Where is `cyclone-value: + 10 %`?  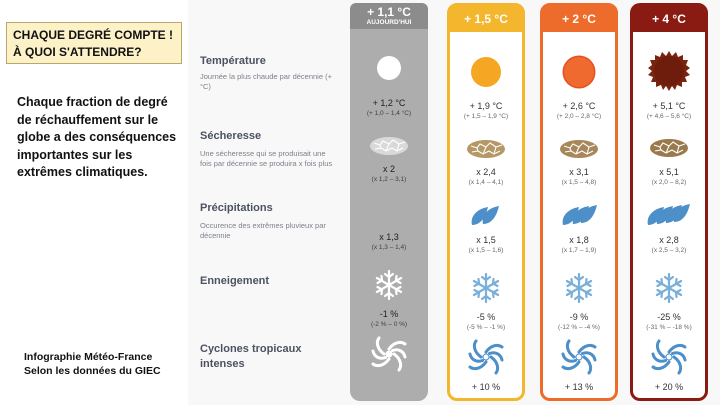 cyclone-value: + 10 % is located at coordinates (486, 387).